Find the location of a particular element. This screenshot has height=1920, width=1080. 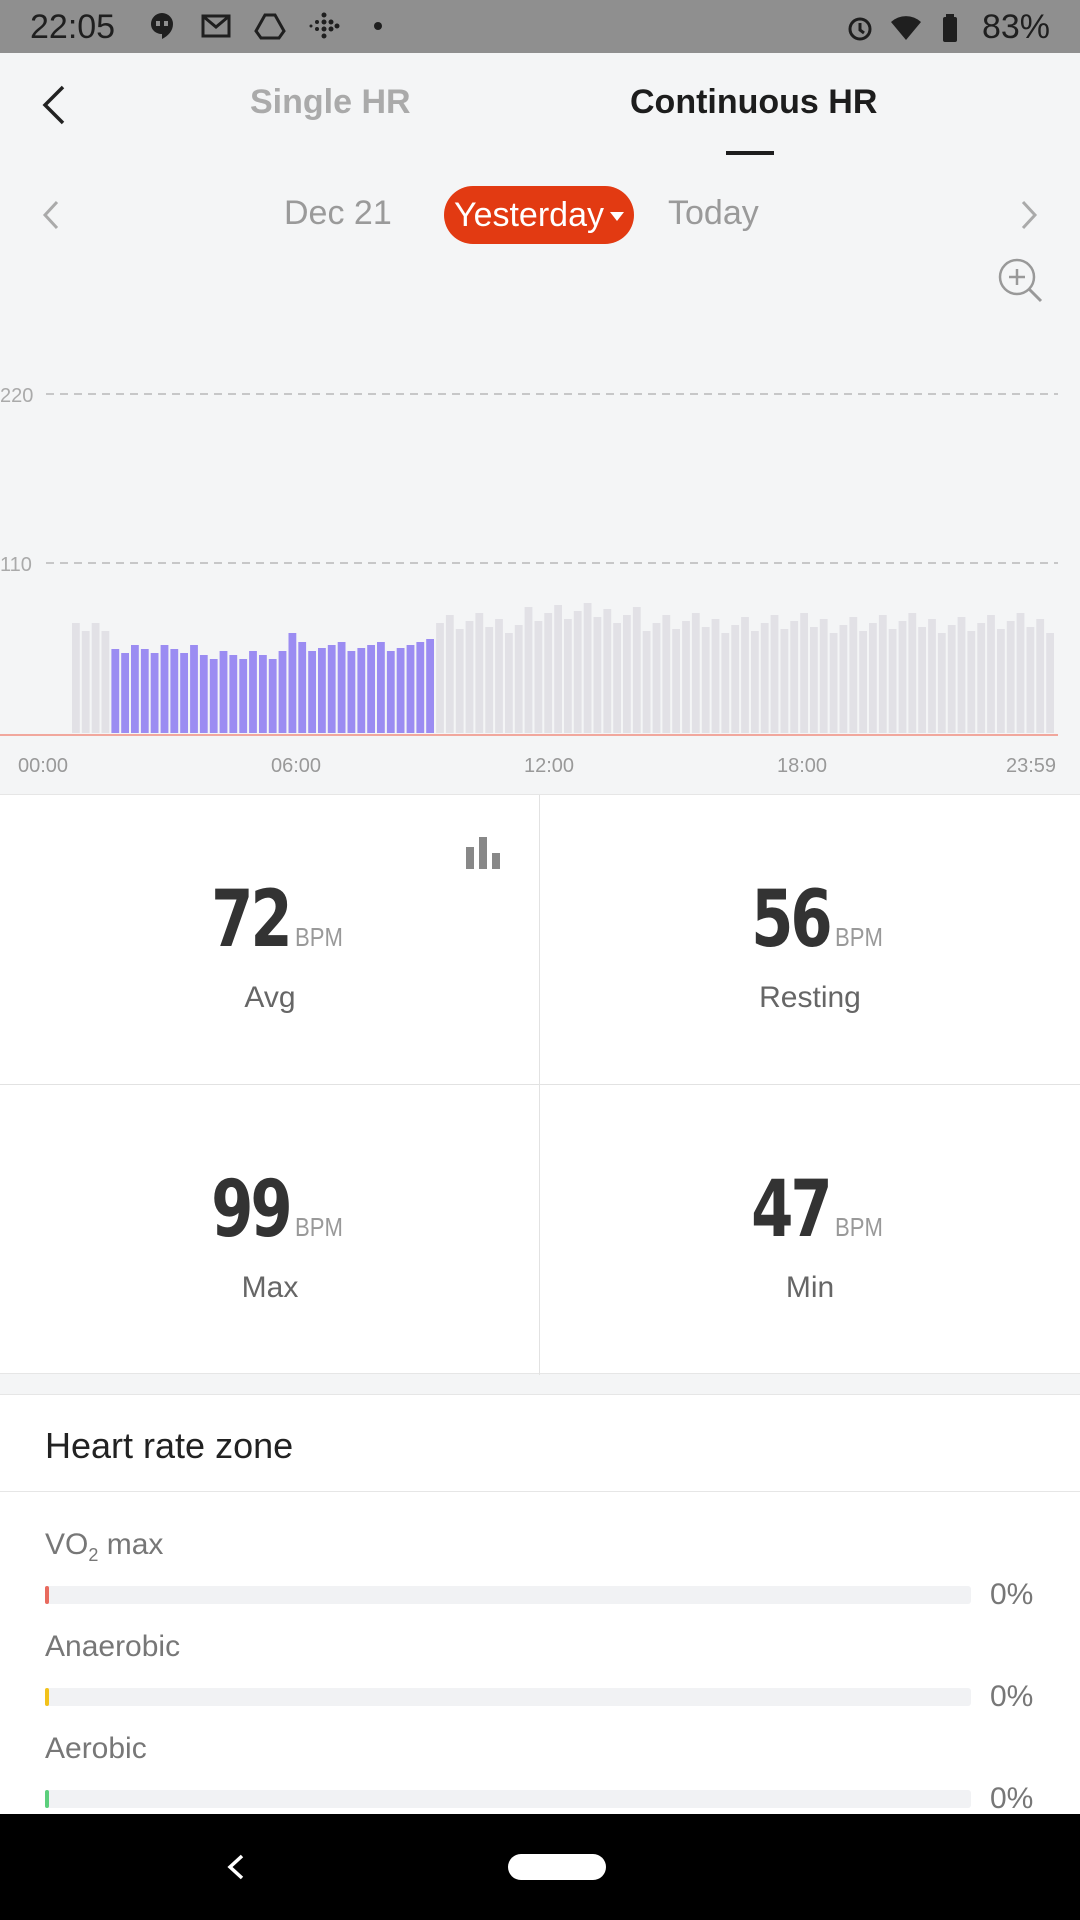

date-navigator: Dec 21 Yesterday Today is located at coordinates (540, 215).